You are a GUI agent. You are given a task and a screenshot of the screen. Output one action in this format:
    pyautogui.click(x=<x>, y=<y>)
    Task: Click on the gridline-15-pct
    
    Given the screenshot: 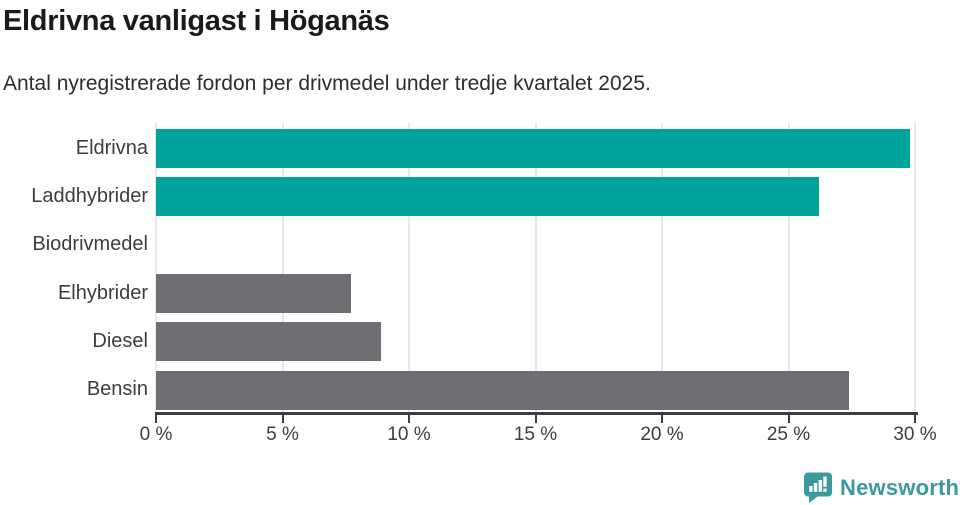 What is the action you would take?
    pyautogui.click(x=535, y=268)
    